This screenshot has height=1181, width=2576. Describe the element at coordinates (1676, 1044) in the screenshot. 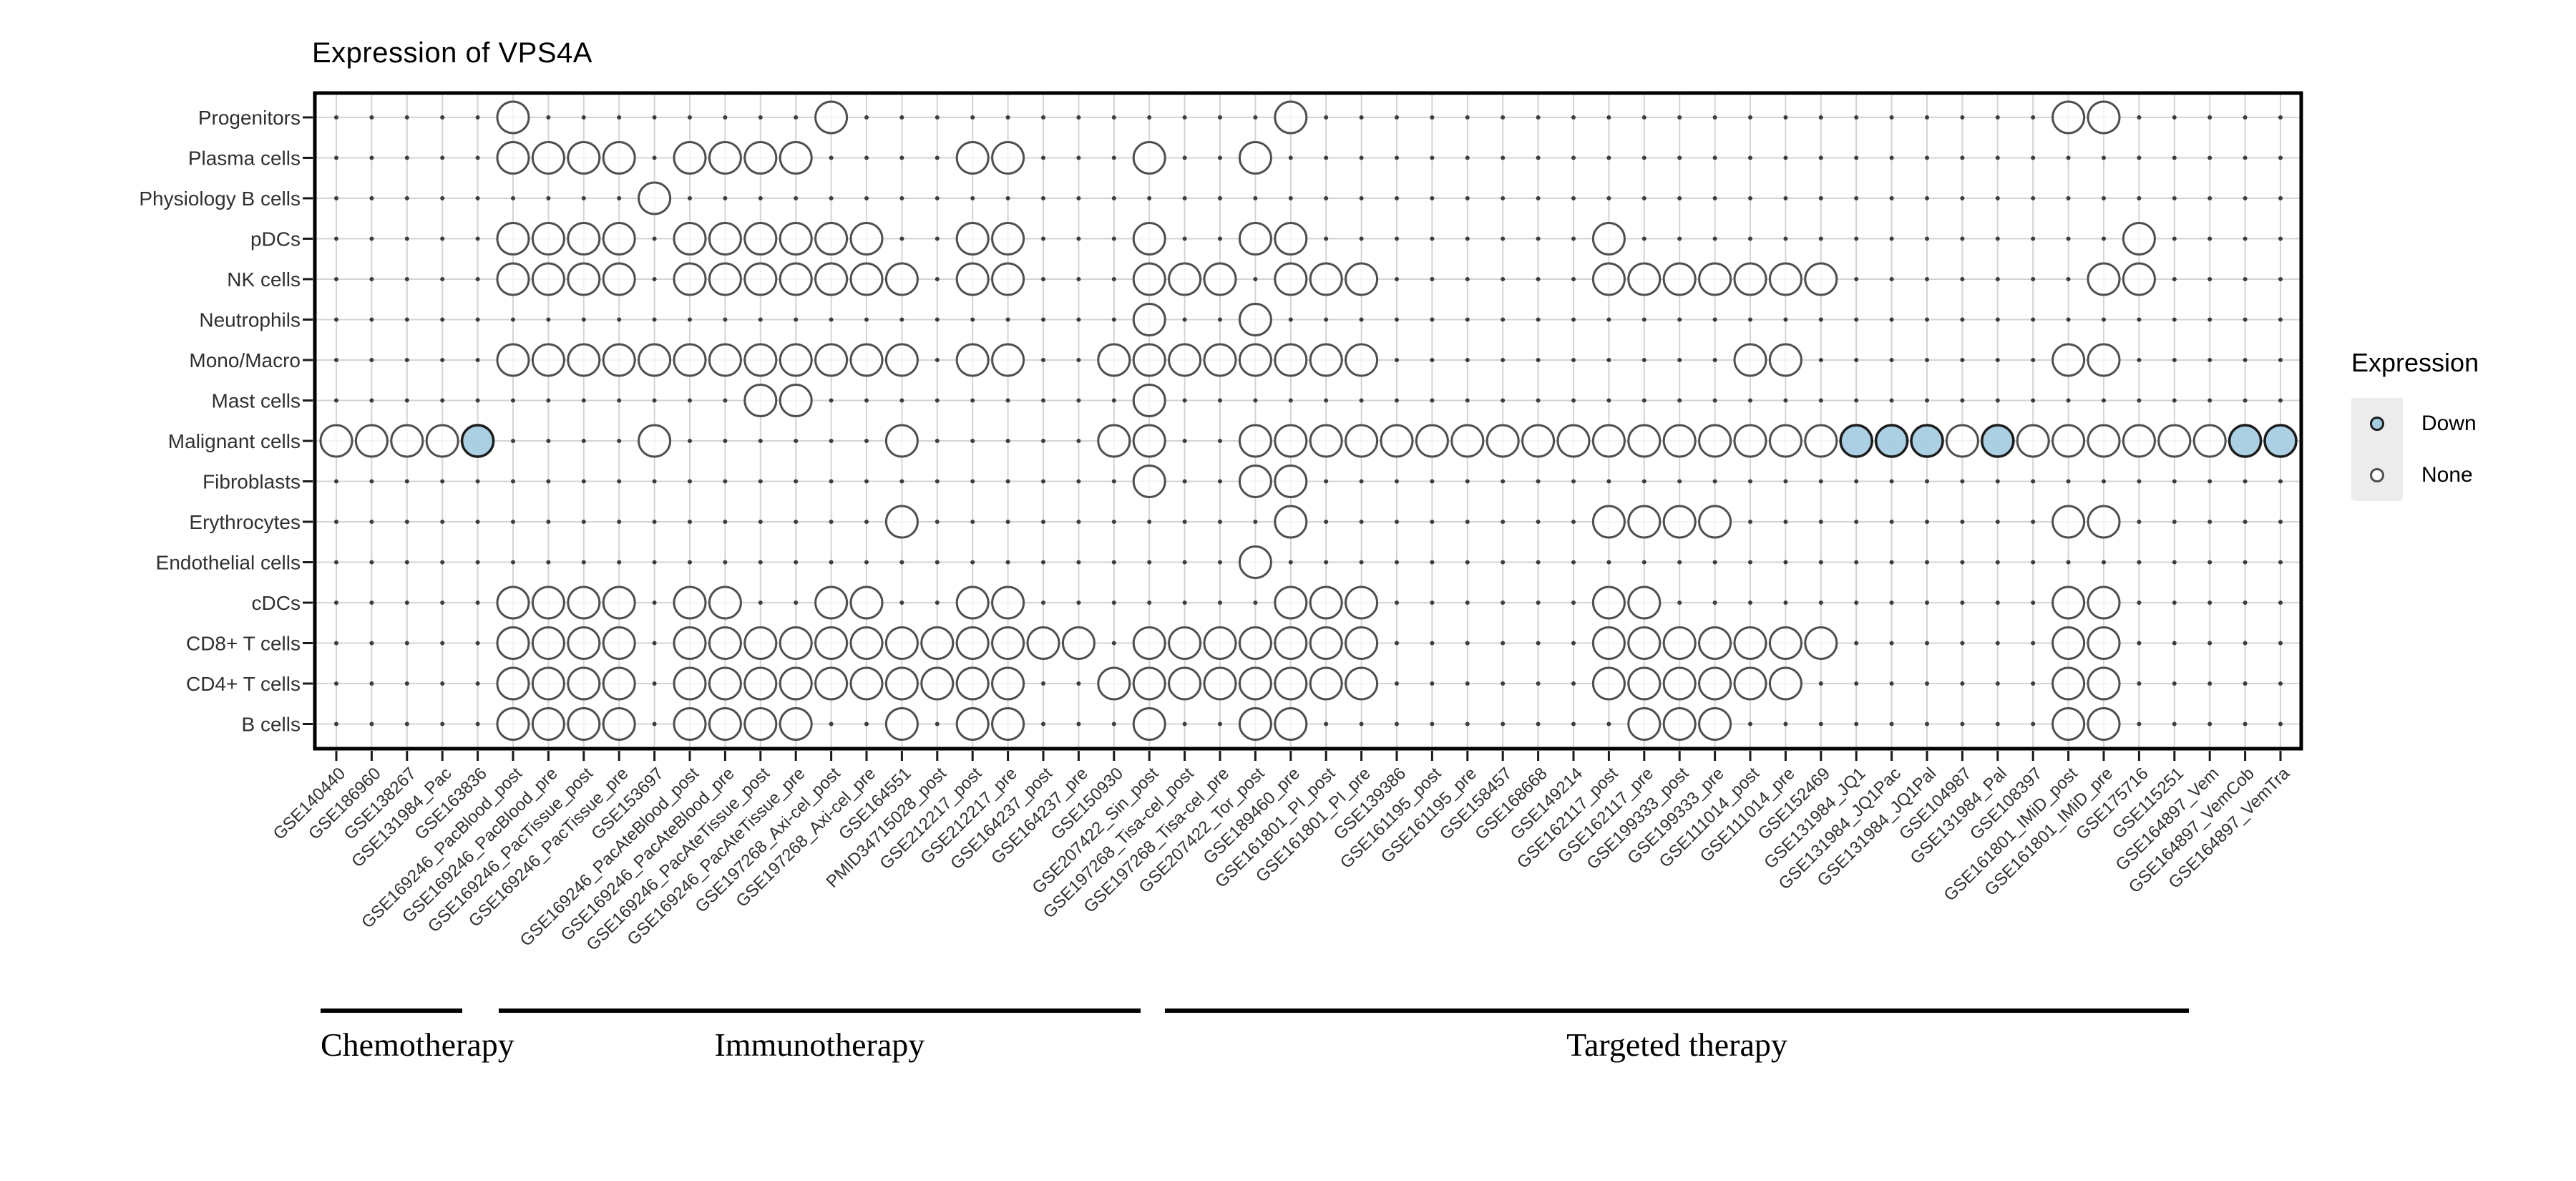

I see `targeted-therapy-label: Targeted therapy` at that location.